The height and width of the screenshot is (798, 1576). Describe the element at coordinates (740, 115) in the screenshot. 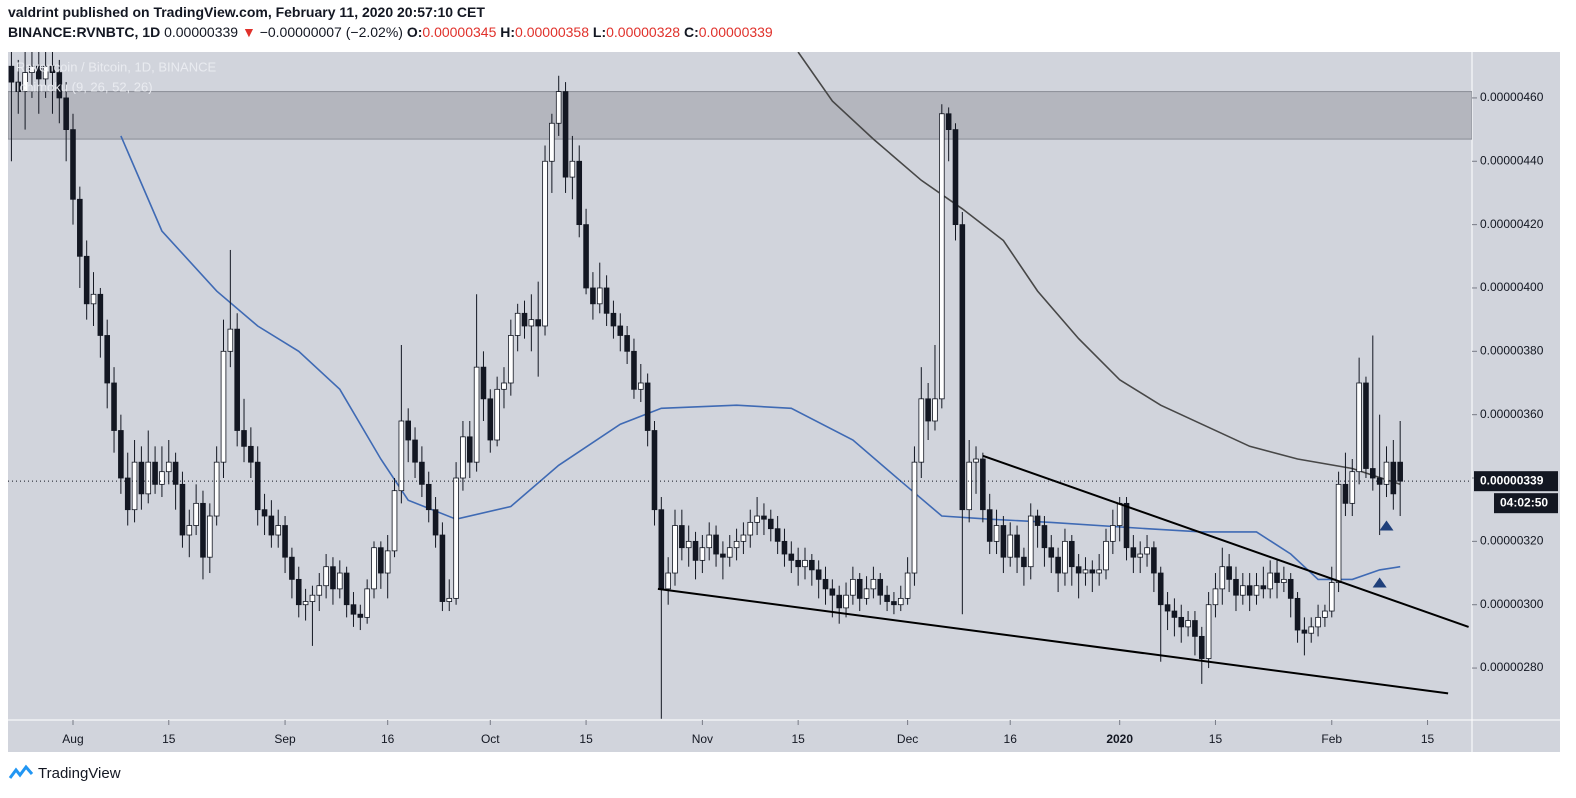

I see `resistance-zone` at that location.